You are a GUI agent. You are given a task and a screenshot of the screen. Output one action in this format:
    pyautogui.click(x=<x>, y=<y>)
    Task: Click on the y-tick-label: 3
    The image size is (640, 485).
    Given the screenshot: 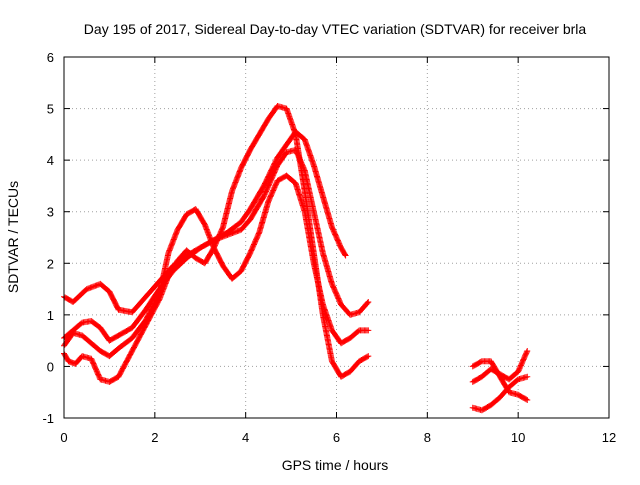 What is the action you would take?
    pyautogui.click(x=50, y=212)
    